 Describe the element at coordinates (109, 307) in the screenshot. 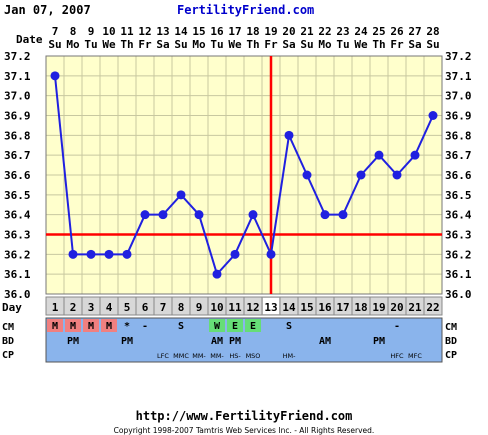

I see `cycle-day-label: 4` at that location.